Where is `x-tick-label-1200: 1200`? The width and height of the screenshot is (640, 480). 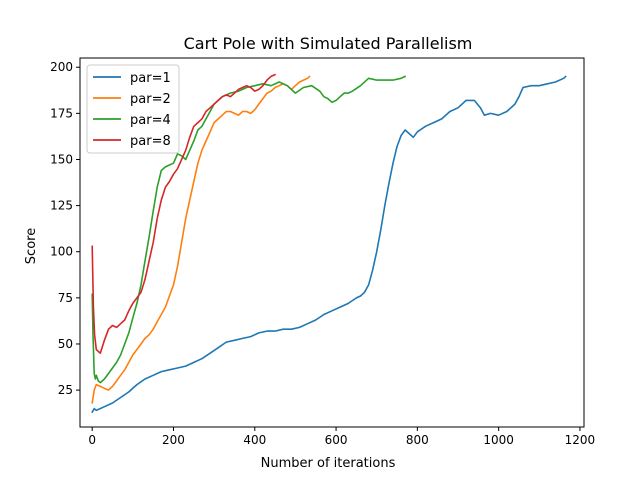 x-tick-label-1200: 1200 is located at coordinates (580, 440).